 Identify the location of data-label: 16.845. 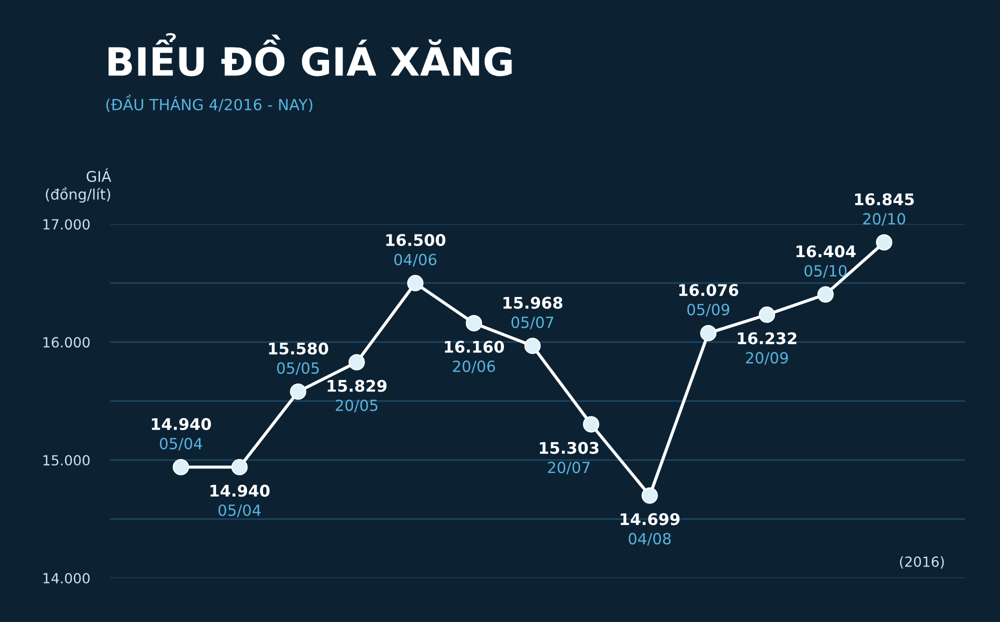
(884, 199).